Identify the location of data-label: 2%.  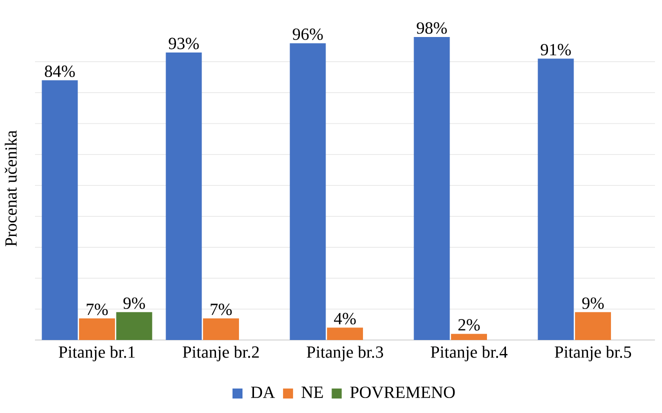
(469, 325).